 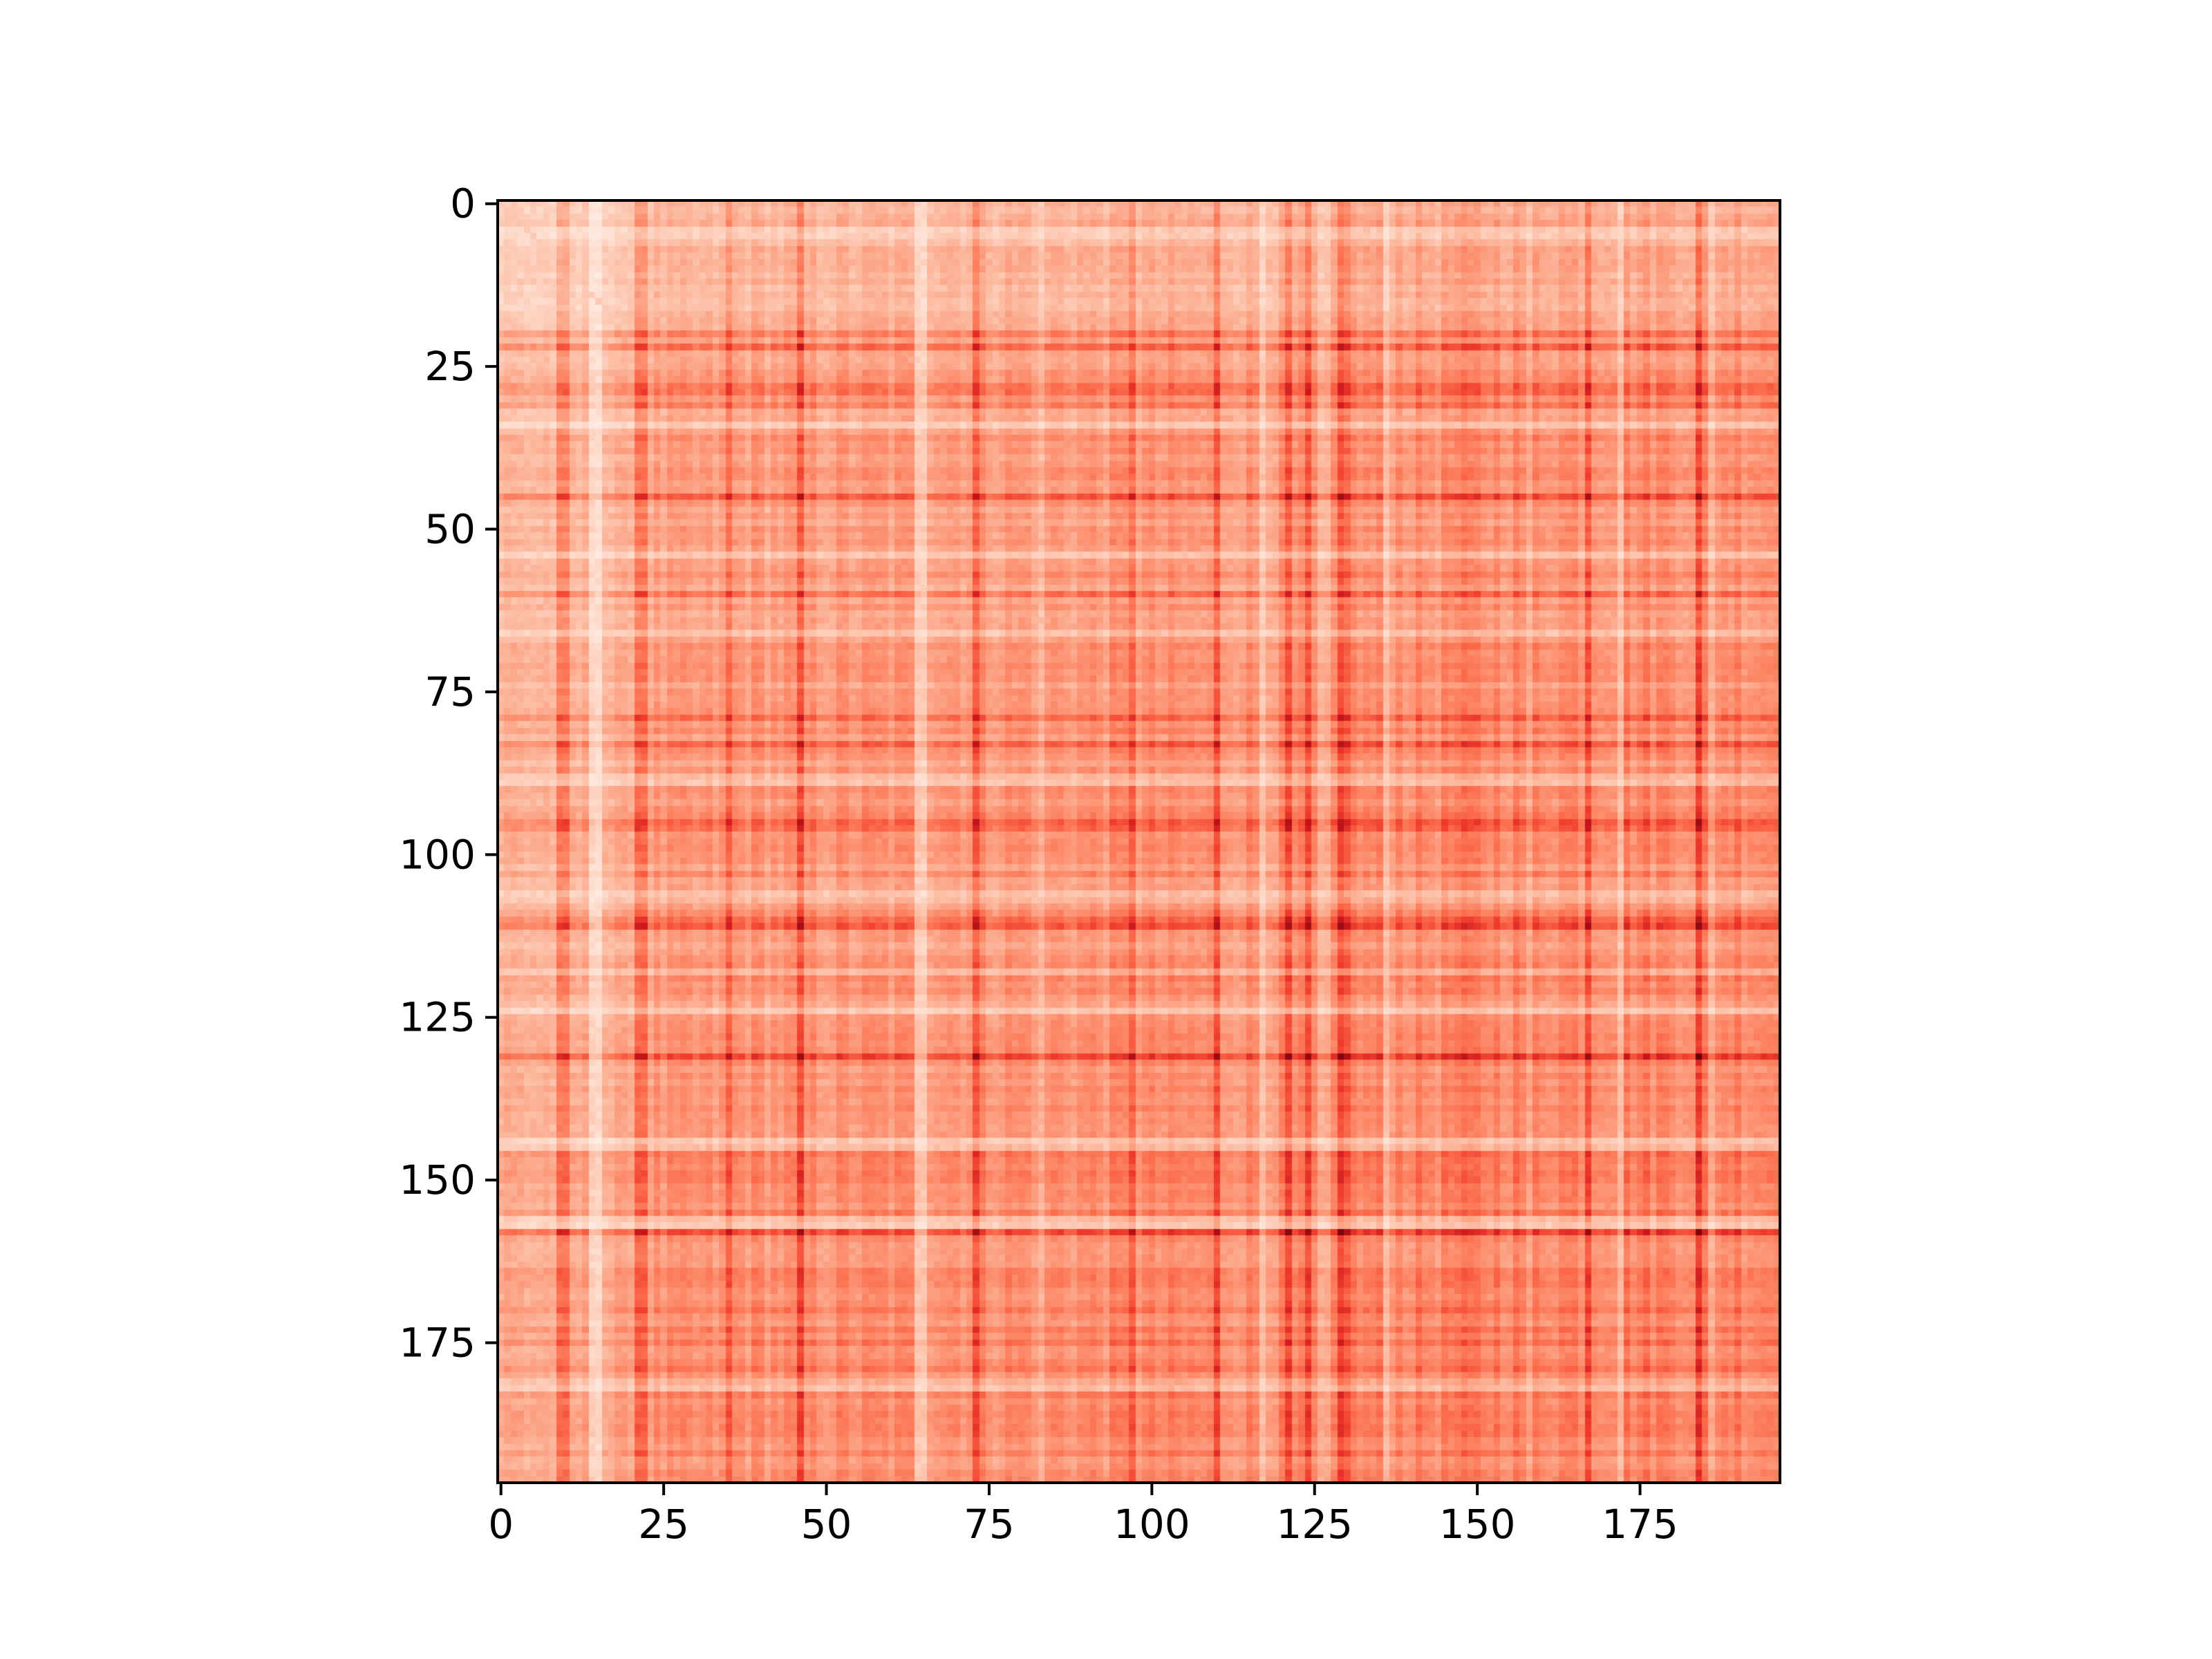 What do you see at coordinates (438, 1179) in the screenshot?
I see `y-tick-label: 150` at bounding box center [438, 1179].